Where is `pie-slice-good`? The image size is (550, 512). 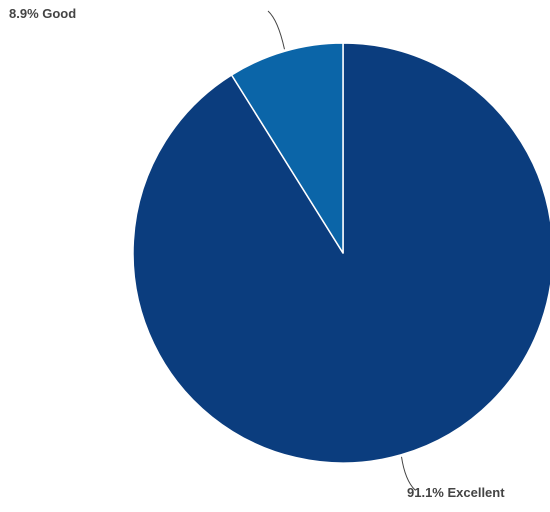
pie-slice-good is located at coordinates (287, 148).